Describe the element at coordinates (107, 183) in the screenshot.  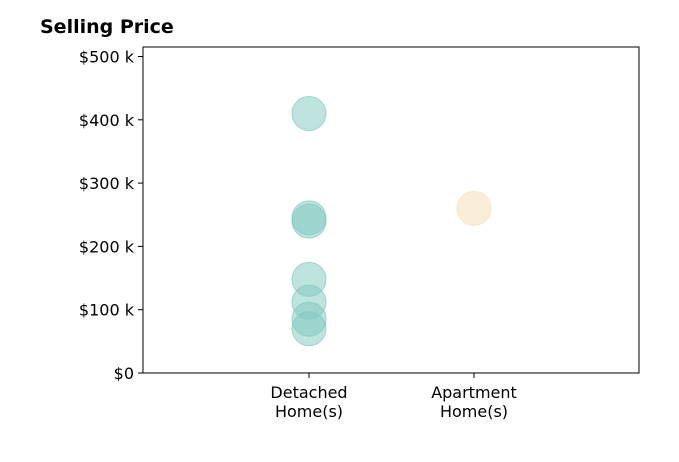
I see `y-tick-label: $300 k` at that location.